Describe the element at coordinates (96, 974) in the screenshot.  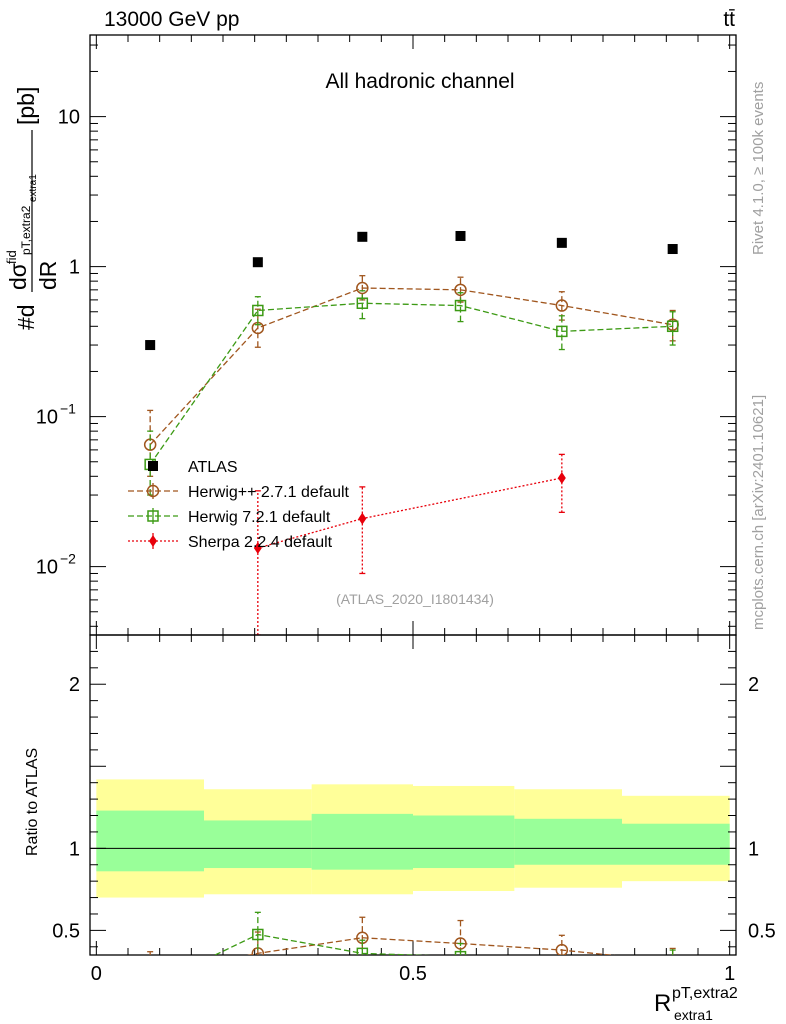
I see `x-tick-label: 0` at that location.